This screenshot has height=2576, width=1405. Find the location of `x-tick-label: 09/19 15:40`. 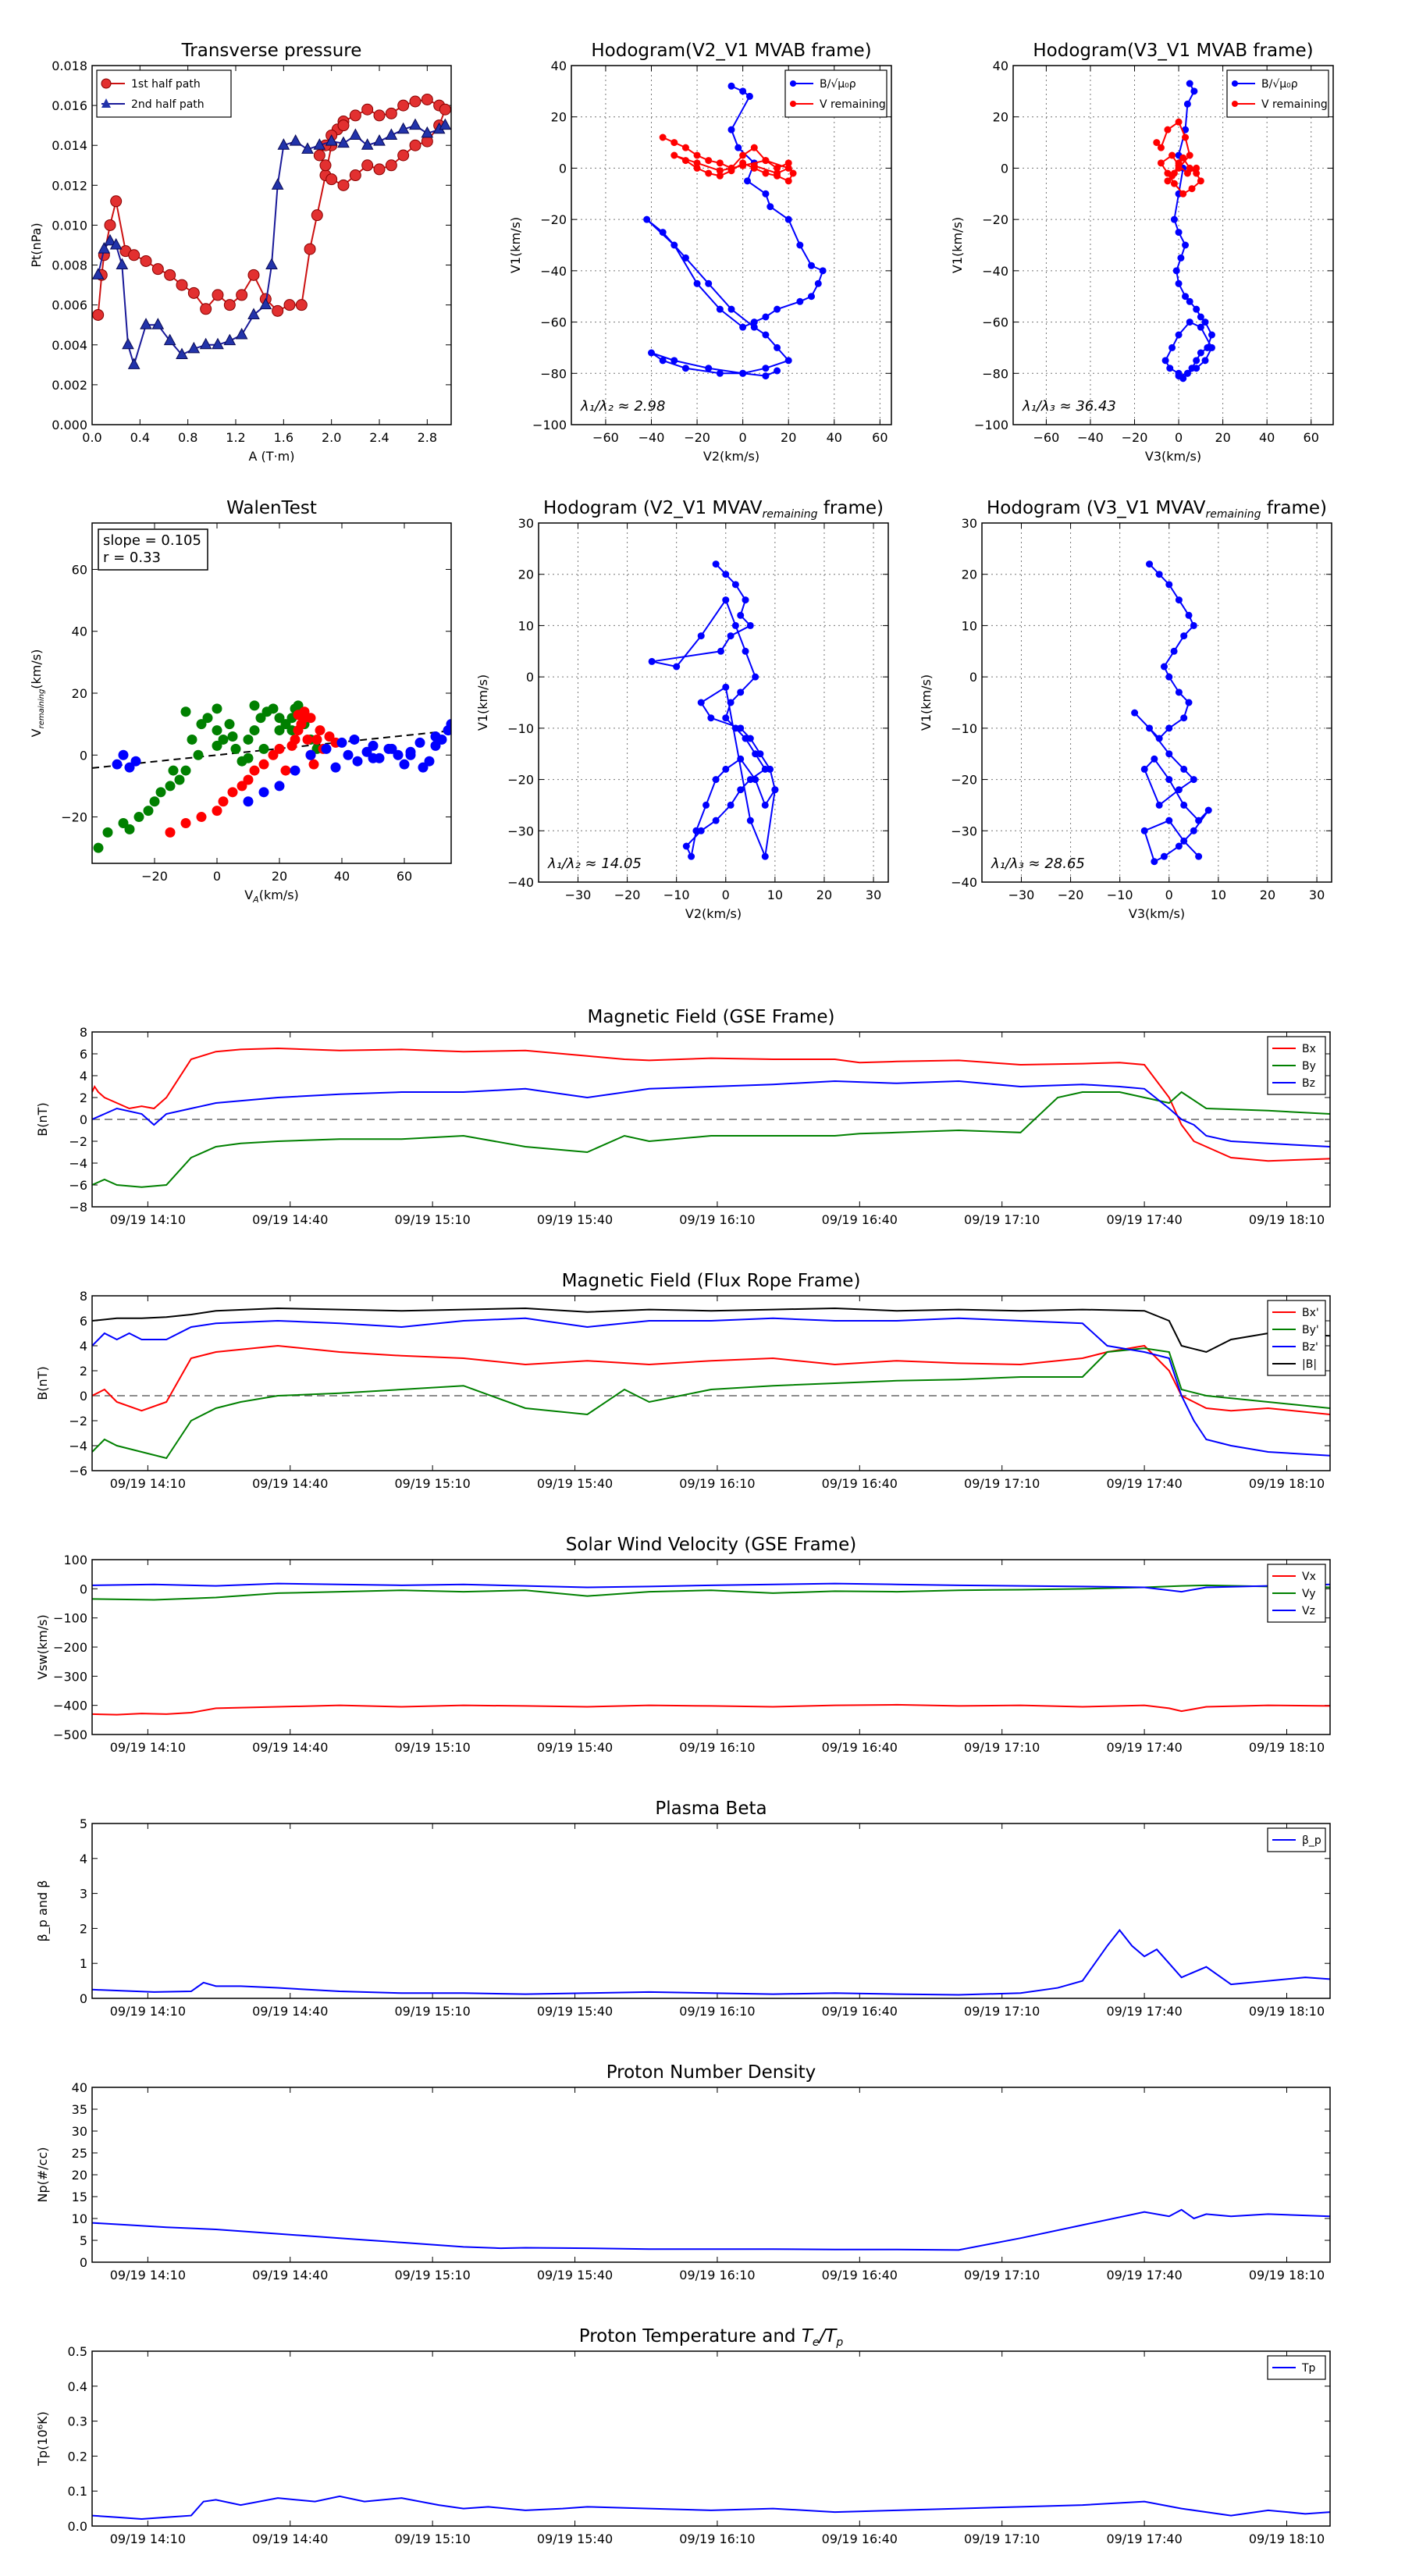

x-tick-label: 09/19 15:40 is located at coordinates (575, 2539).